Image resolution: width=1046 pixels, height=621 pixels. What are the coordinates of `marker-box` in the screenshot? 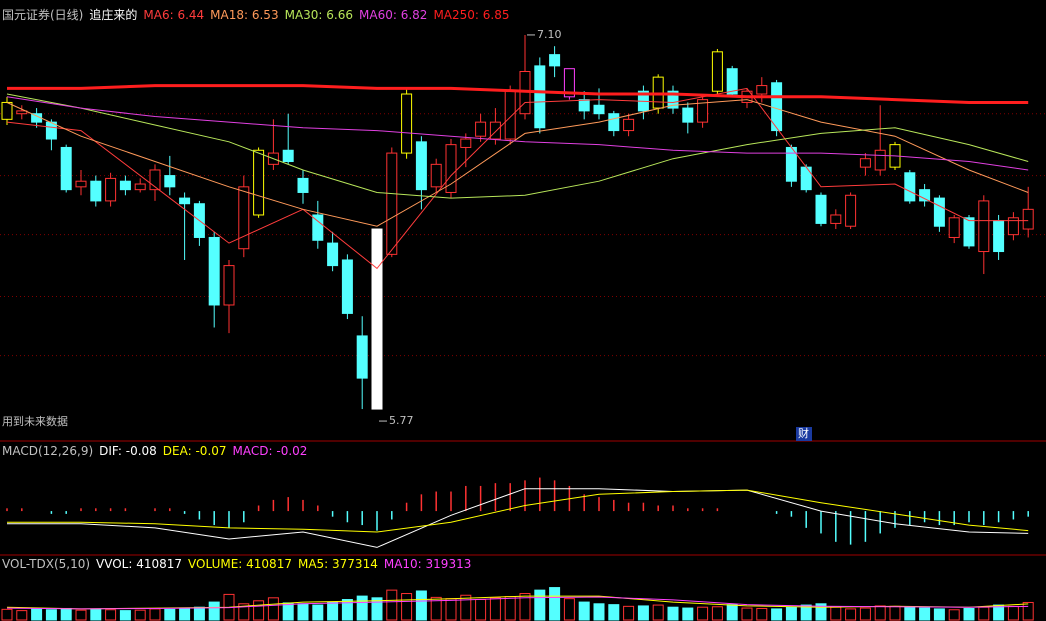 It's located at (804, 434).